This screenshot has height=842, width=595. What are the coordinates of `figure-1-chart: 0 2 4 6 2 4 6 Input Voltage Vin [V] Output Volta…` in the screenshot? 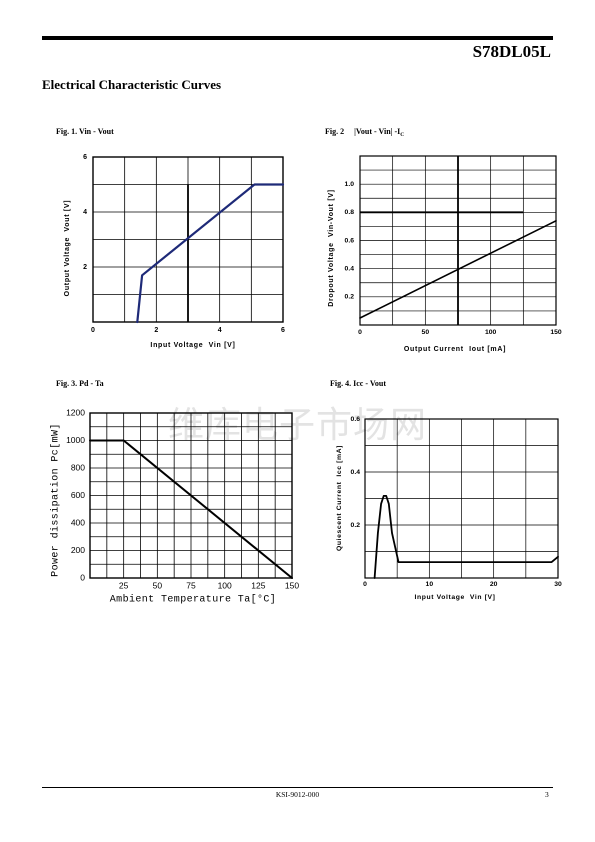 It's located at (174, 251).